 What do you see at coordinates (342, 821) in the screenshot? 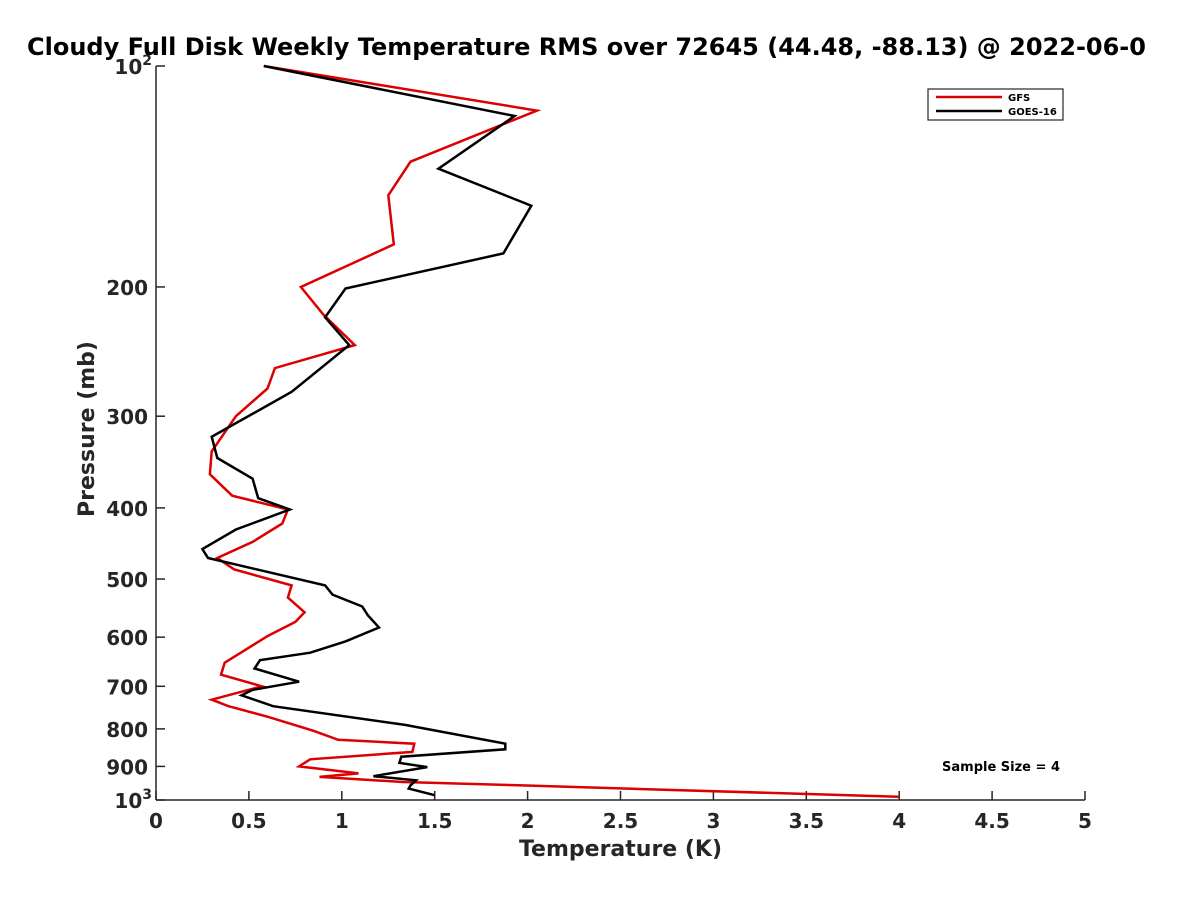
I see `x-tick-label: 1` at bounding box center [342, 821].